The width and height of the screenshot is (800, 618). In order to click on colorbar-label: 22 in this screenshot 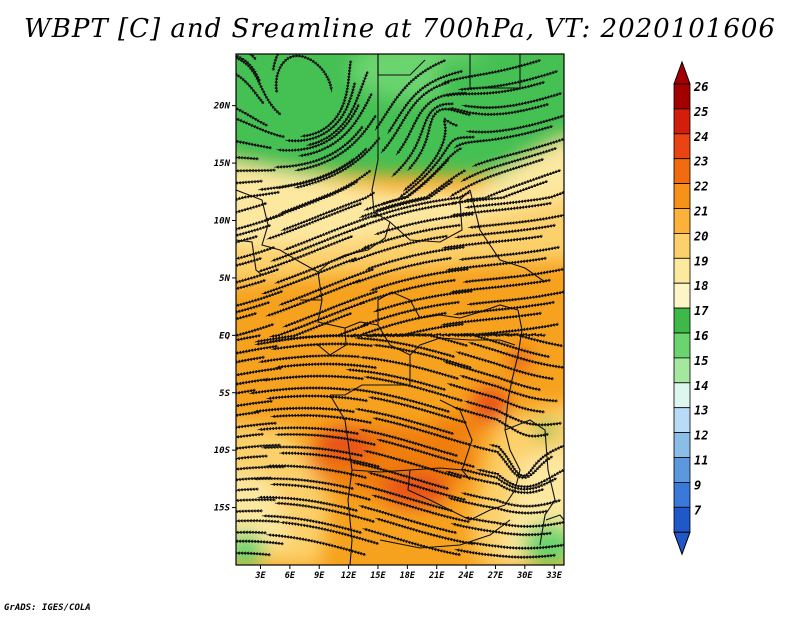, I will do `click(700, 187)`.